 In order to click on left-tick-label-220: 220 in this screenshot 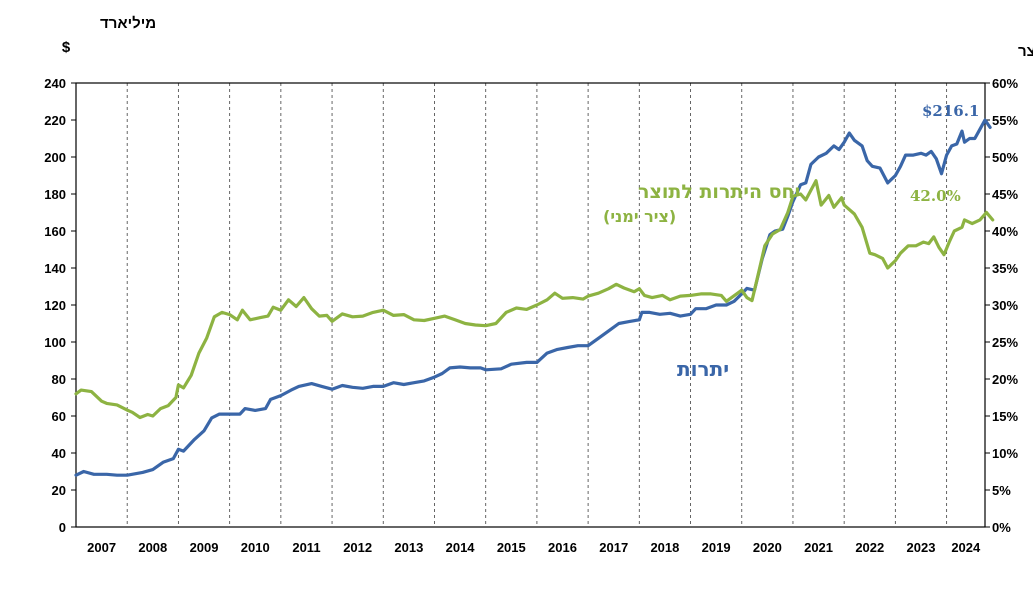, I will do `click(55, 120)`.